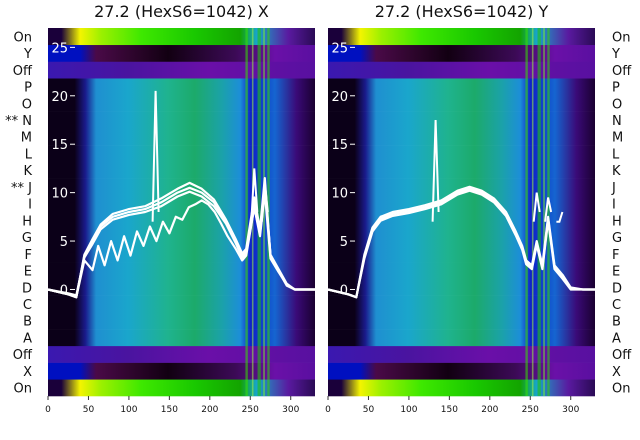 The height and width of the screenshot is (440, 640). I want to click on panel-title: 27.2 (HexS6=1042) X, so click(181, 11).